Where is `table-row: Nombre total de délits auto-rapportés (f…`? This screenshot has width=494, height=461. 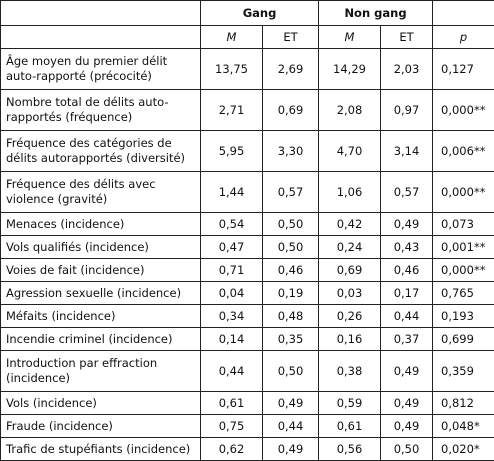 table-row: Nombre total de délits auto-rapportés (f… is located at coordinates (247, 110).